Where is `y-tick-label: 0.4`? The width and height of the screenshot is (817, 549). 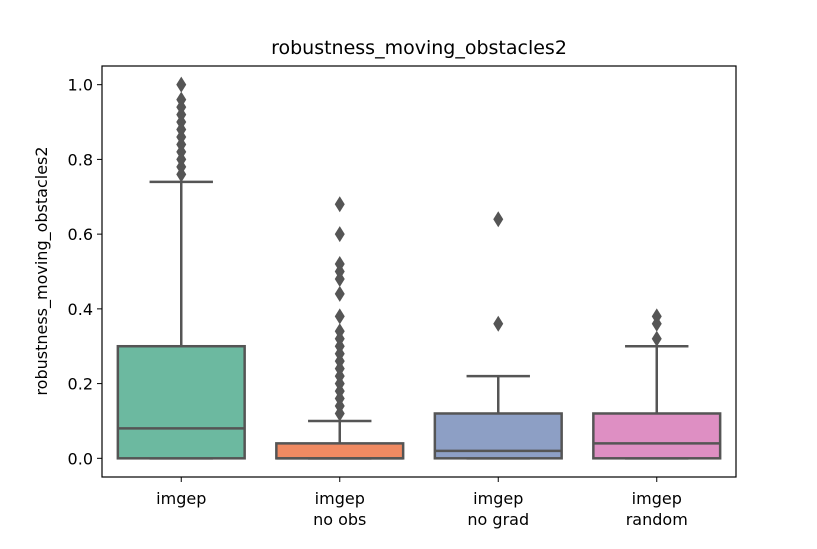 y-tick-label: 0.4 is located at coordinates (80, 309).